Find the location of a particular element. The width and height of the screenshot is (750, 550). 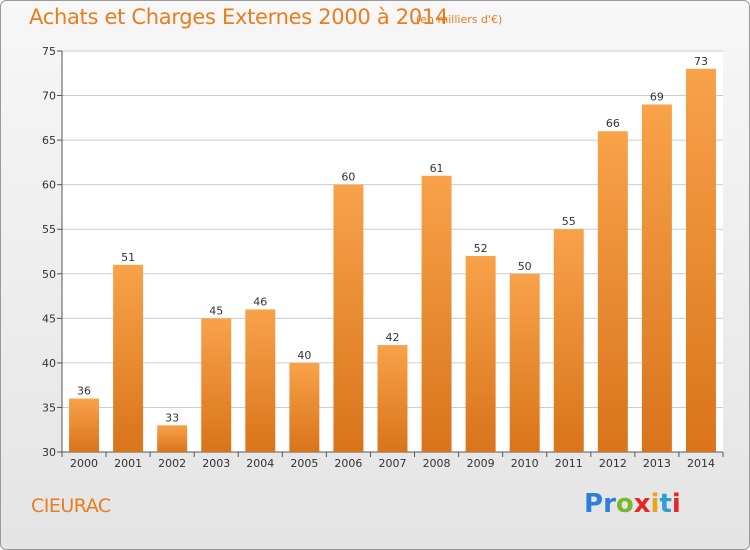

x-tick-label: 2007 is located at coordinates (393, 463).